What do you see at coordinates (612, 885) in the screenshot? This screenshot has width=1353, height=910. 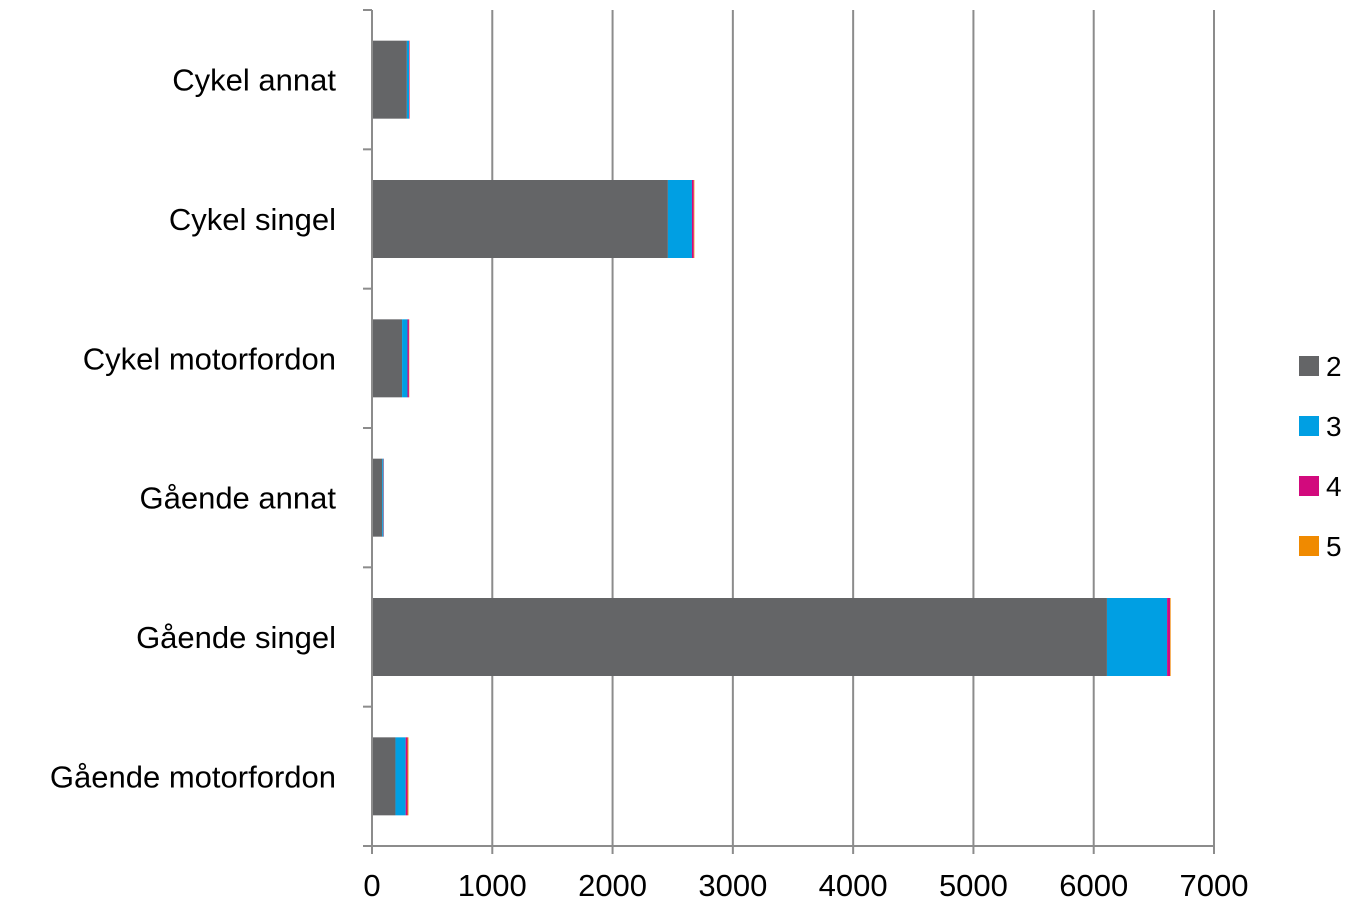 I see `x-tick-label: 2000` at bounding box center [612, 885].